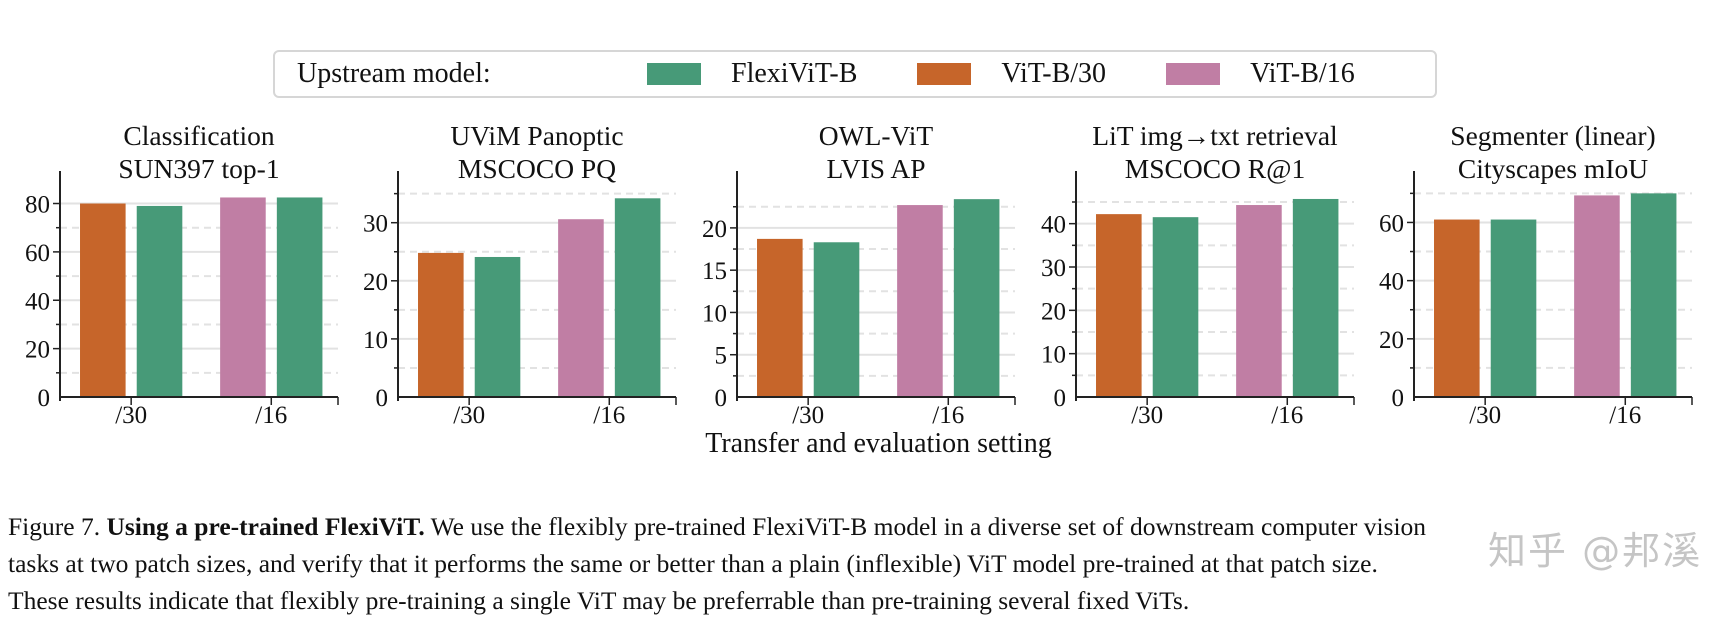 The width and height of the screenshot is (1715, 620). I want to click on watermark: 知乎 @邦溪, so click(1595, 551).